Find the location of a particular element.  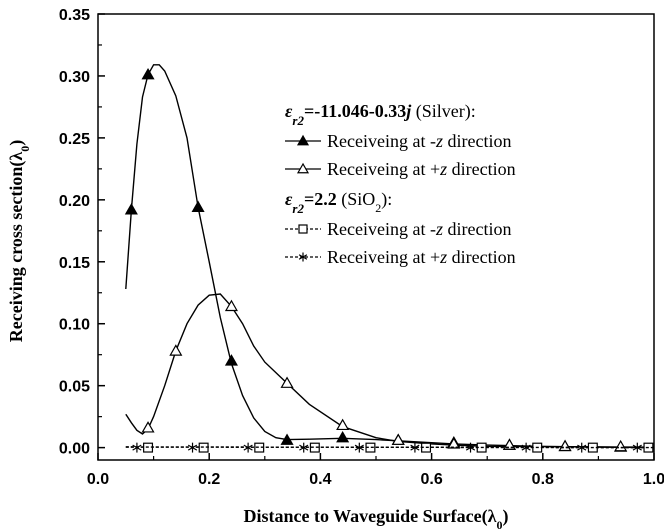

series-line is located at coordinates (390, 447).